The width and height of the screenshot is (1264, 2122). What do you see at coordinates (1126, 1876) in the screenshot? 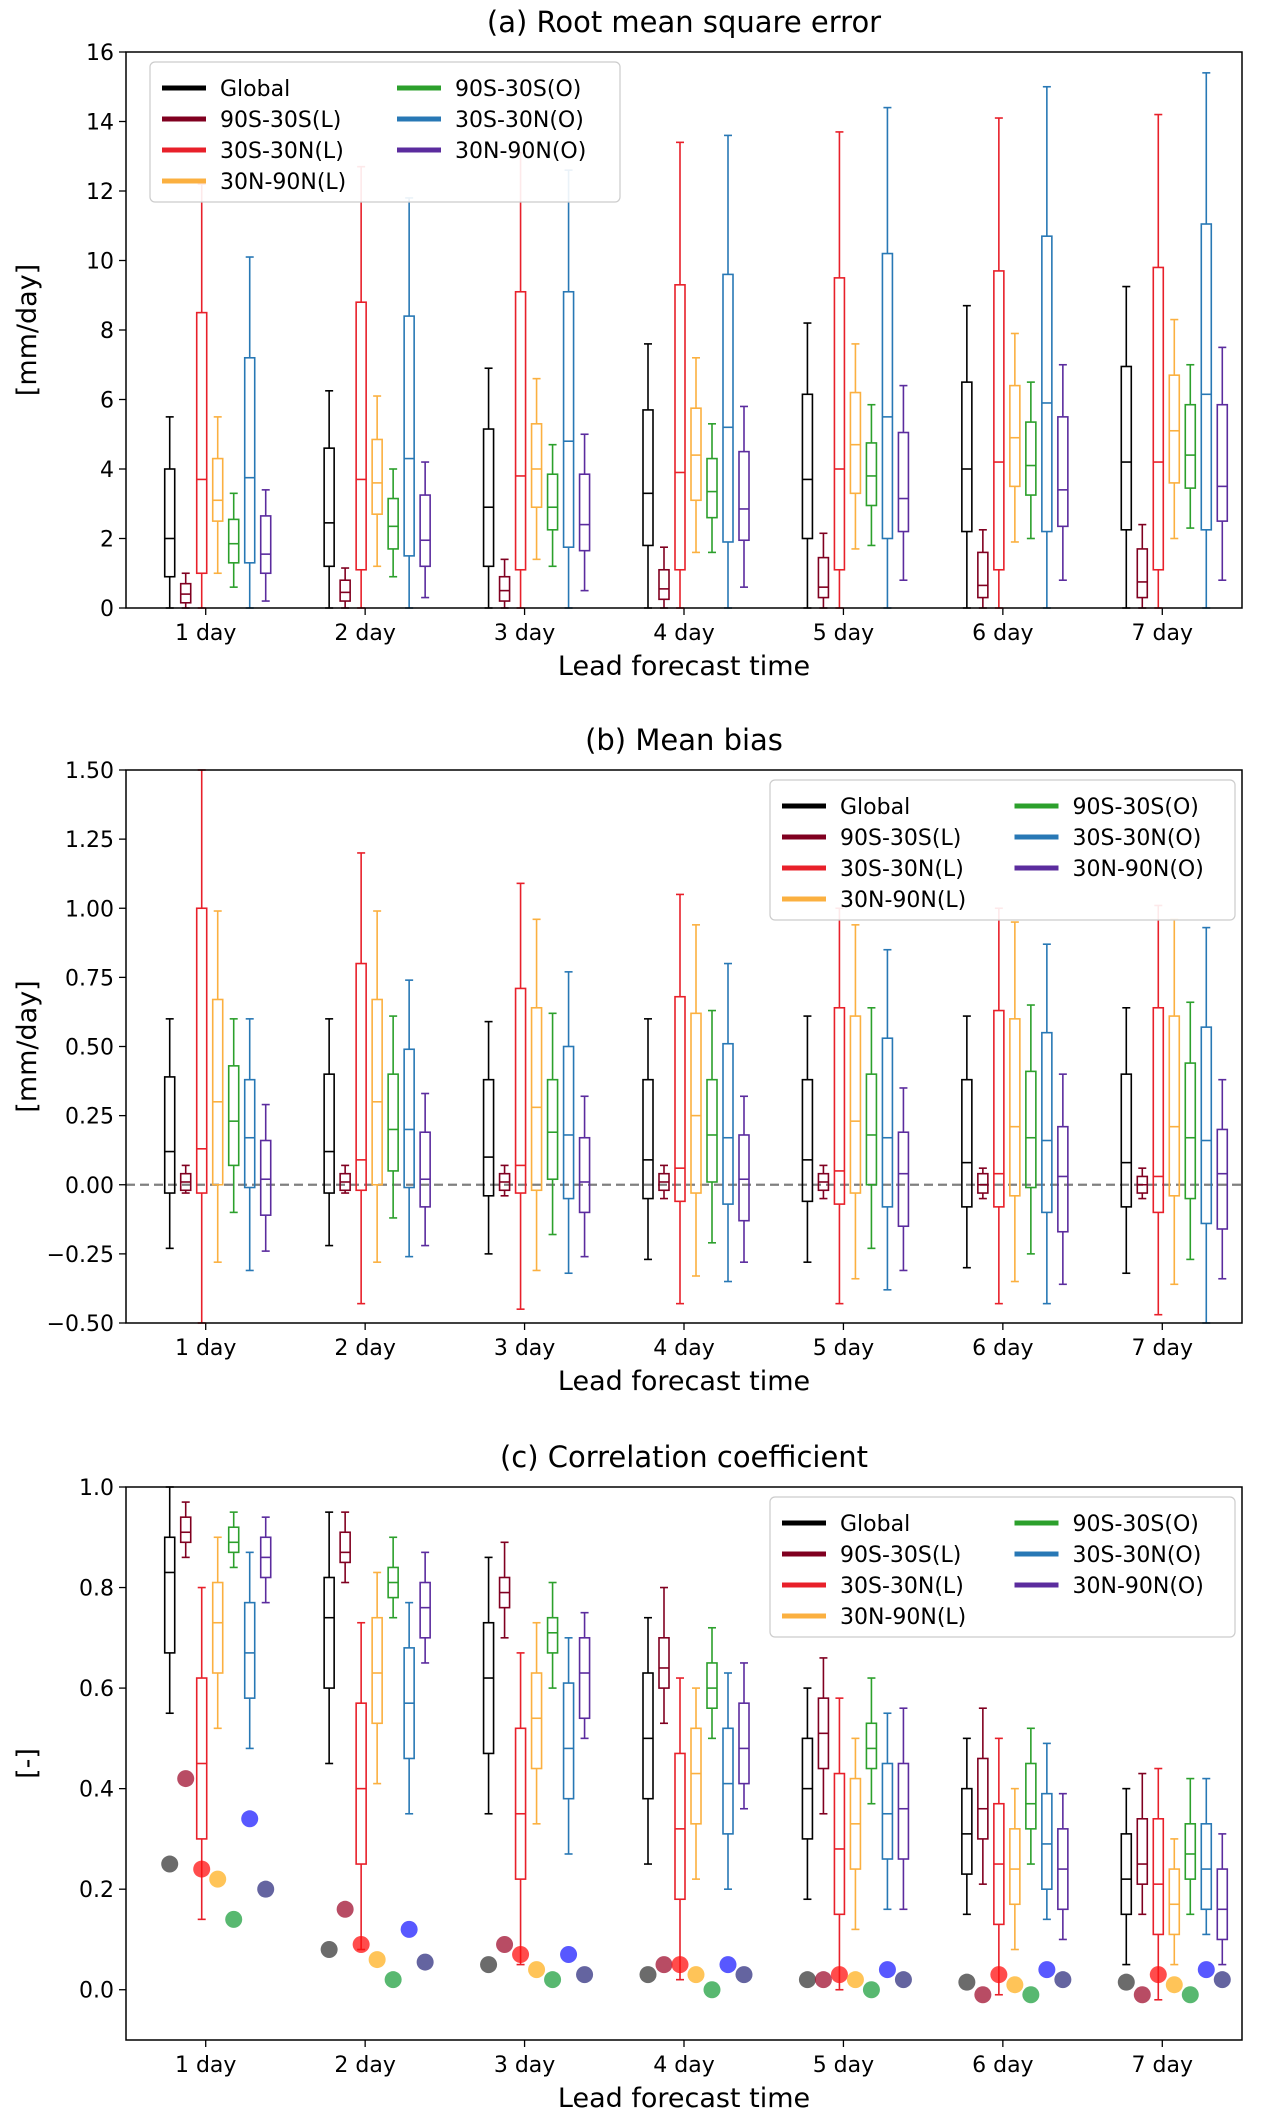
I see `box-Global-7day` at bounding box center [1126, 1876].